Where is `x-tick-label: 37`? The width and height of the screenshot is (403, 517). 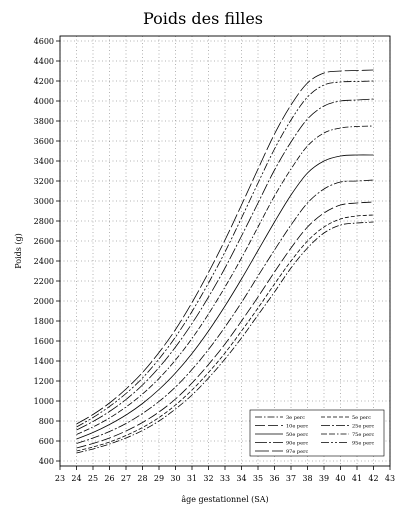 x-tick-label: 37 is located at coordinates (291, 478).